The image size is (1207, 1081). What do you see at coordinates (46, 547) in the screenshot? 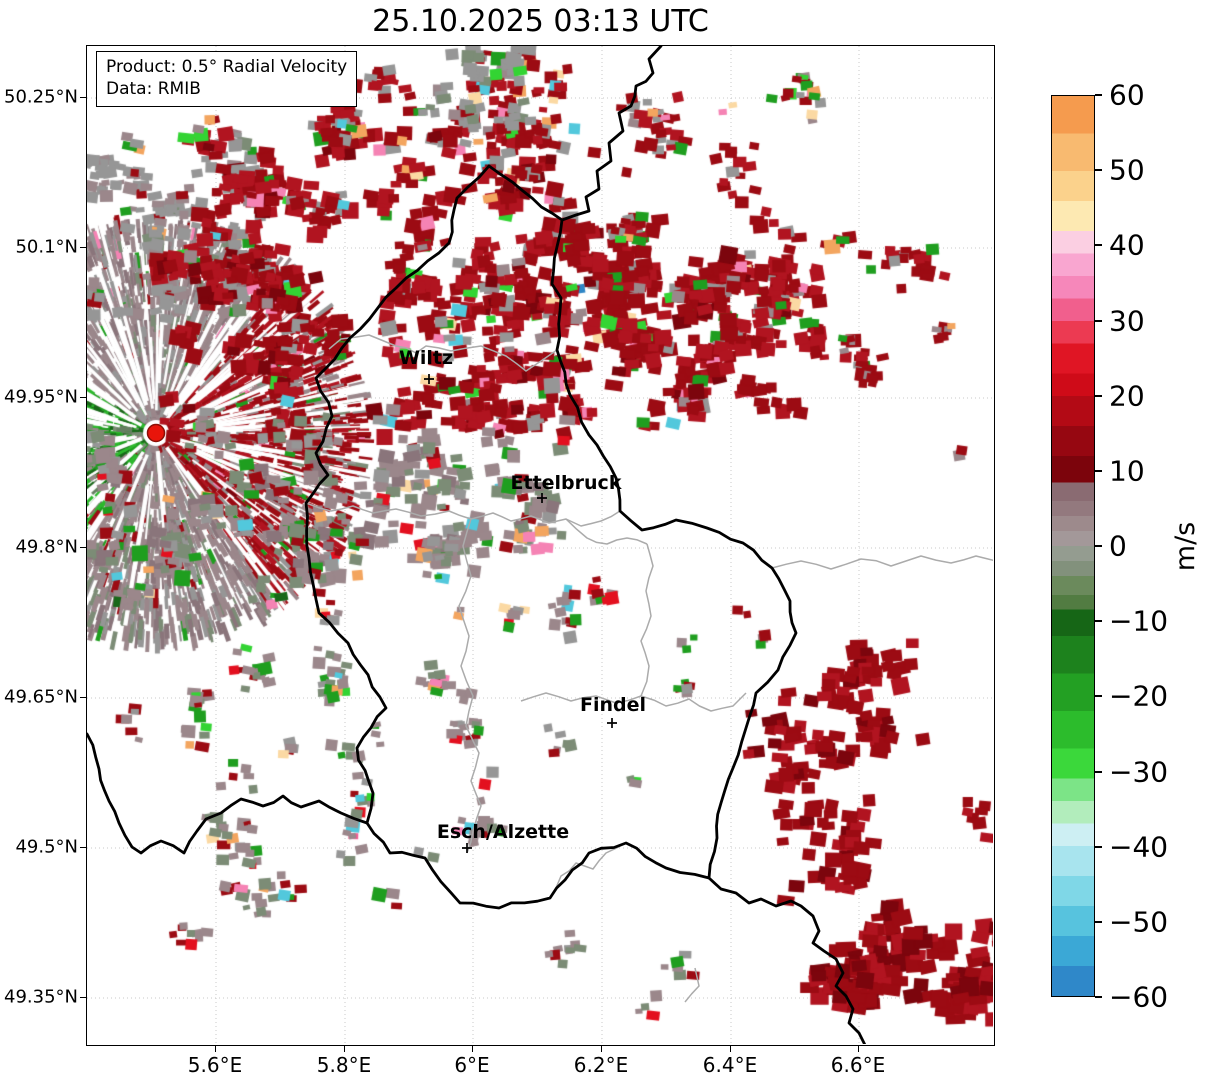
I see `lat-tick-label: 49.8°N` at bounding box center [46, 547].